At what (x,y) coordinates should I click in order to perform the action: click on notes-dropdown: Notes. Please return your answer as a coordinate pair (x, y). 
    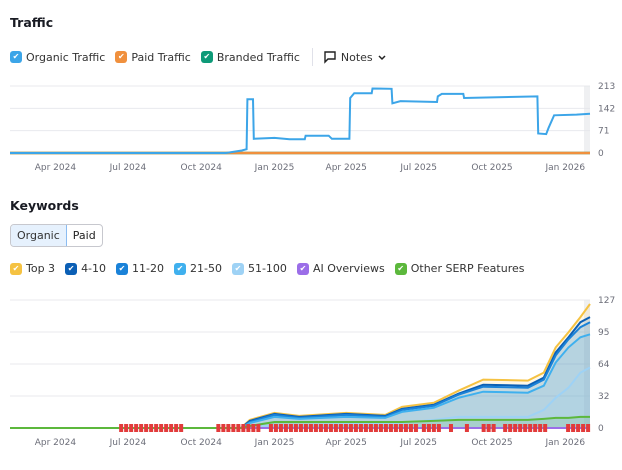
    Looking at the image, I should click on (355, 57).